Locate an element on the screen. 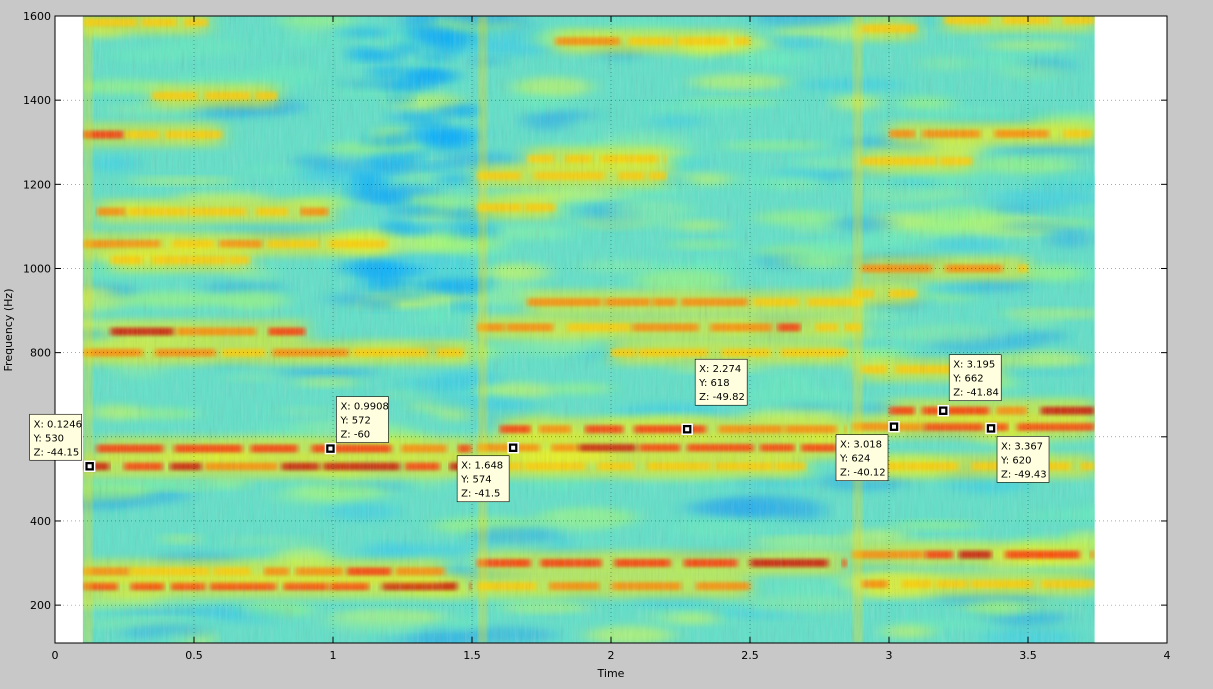 The width and height of the screenshot is (1213, 689). data-cursor-label: Z: -49.82 is located at coordinates (722, 397).